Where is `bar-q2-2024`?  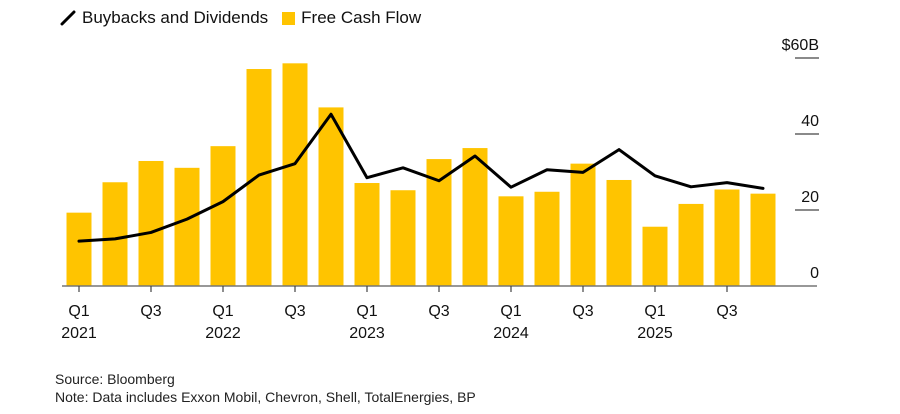
bar-q2-2024 is located at coordinates (547, 238).